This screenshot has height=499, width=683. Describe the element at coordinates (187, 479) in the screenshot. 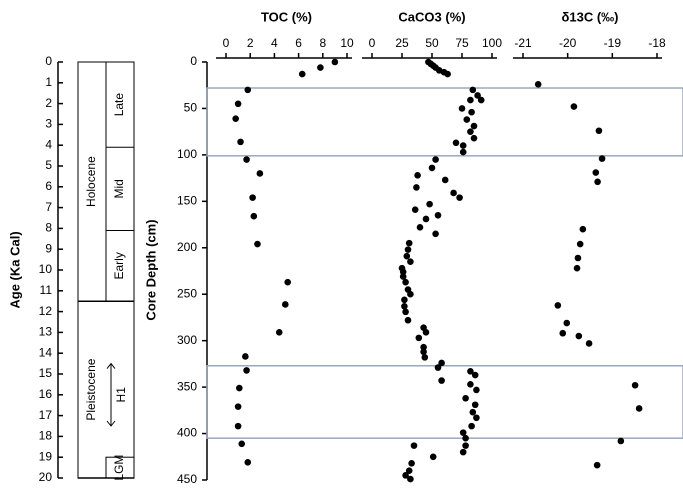

I see `y-tick-label: 450` at that location.